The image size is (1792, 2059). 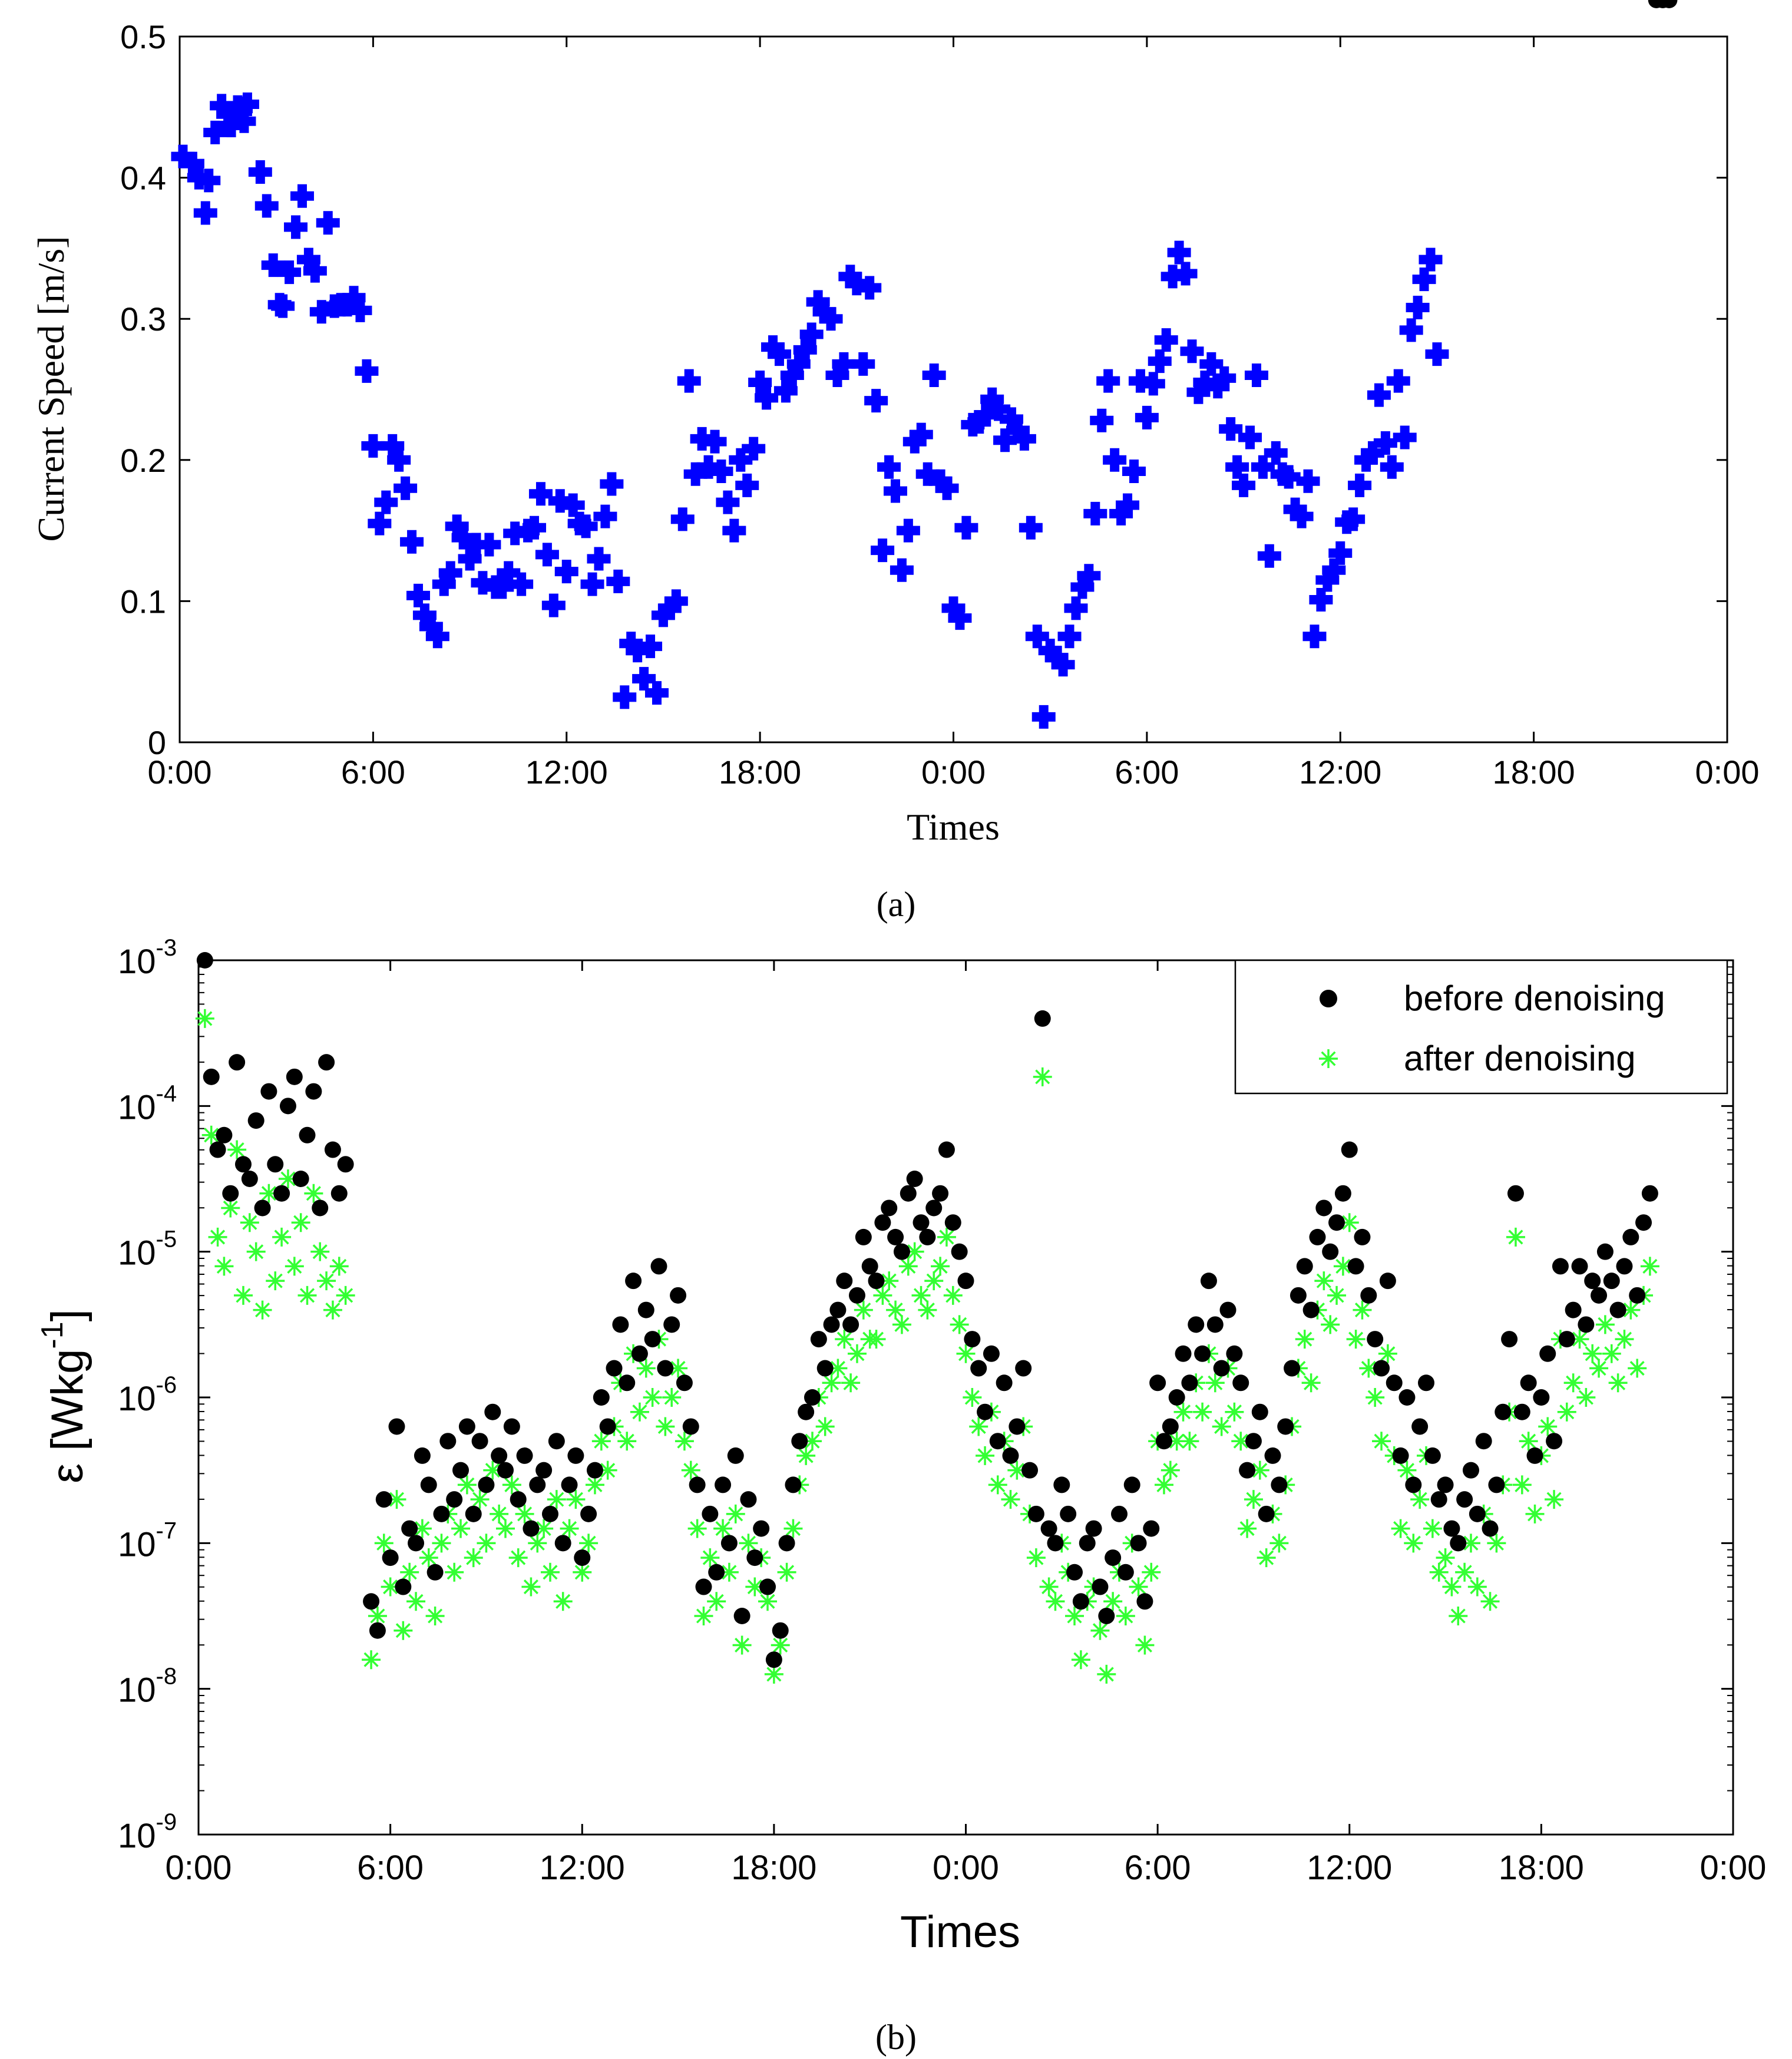 I want to click on panel-a-x-tick-label: 6:00, so click(x=1147, y=772).